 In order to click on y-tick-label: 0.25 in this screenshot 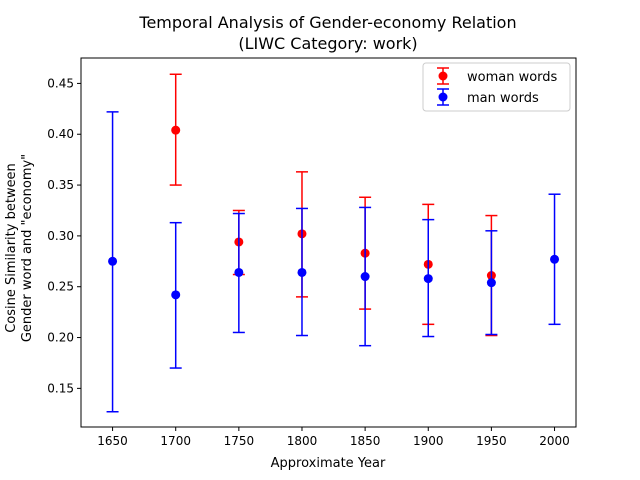, I will do `click(60, 287)`.